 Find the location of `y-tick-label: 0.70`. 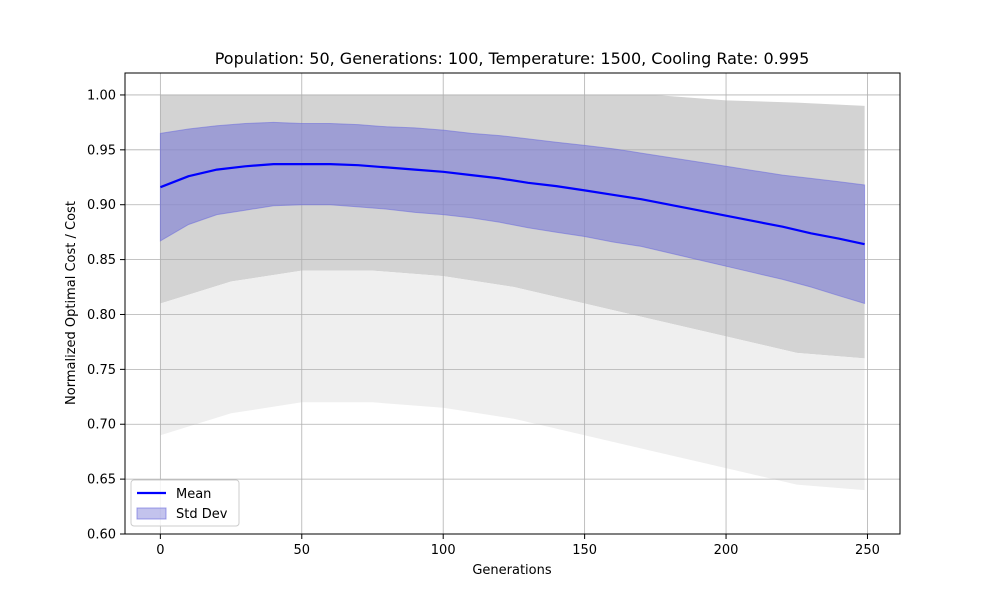

y-tick-label: 0.70 is located at coordinates (101, 425).